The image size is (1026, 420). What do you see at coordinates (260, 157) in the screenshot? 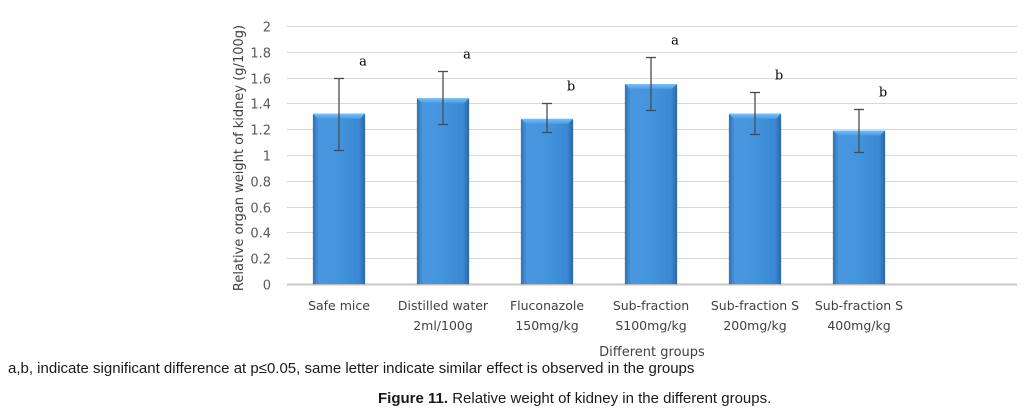
I see `y-axis-ticks: 0 0.2 0.4 0.6 0.8 1 1.2 1.4 1.6 1.8 2` at bounding box center [260, 157].